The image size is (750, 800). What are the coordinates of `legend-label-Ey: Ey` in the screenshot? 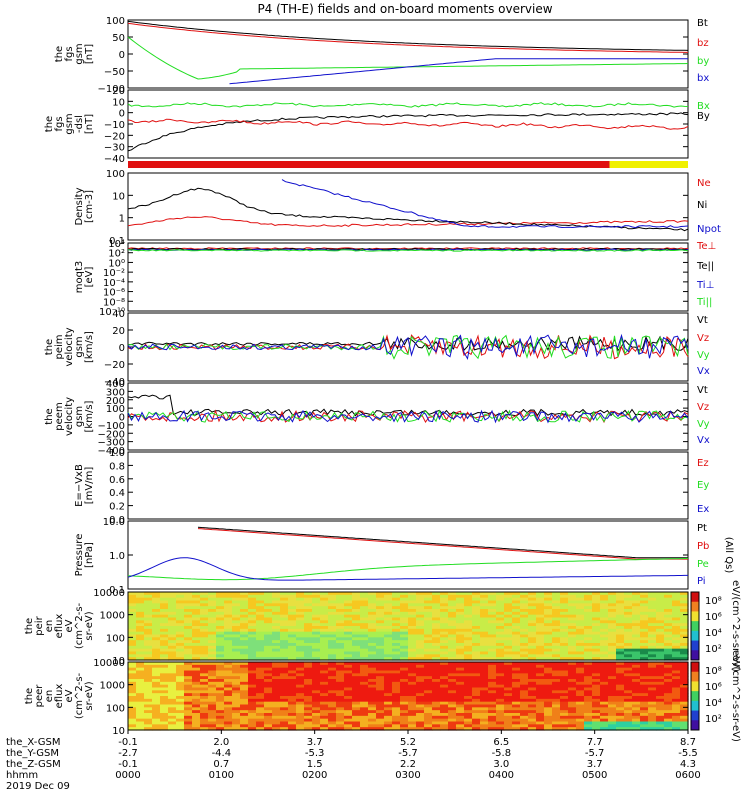 It's located at (703, 485).